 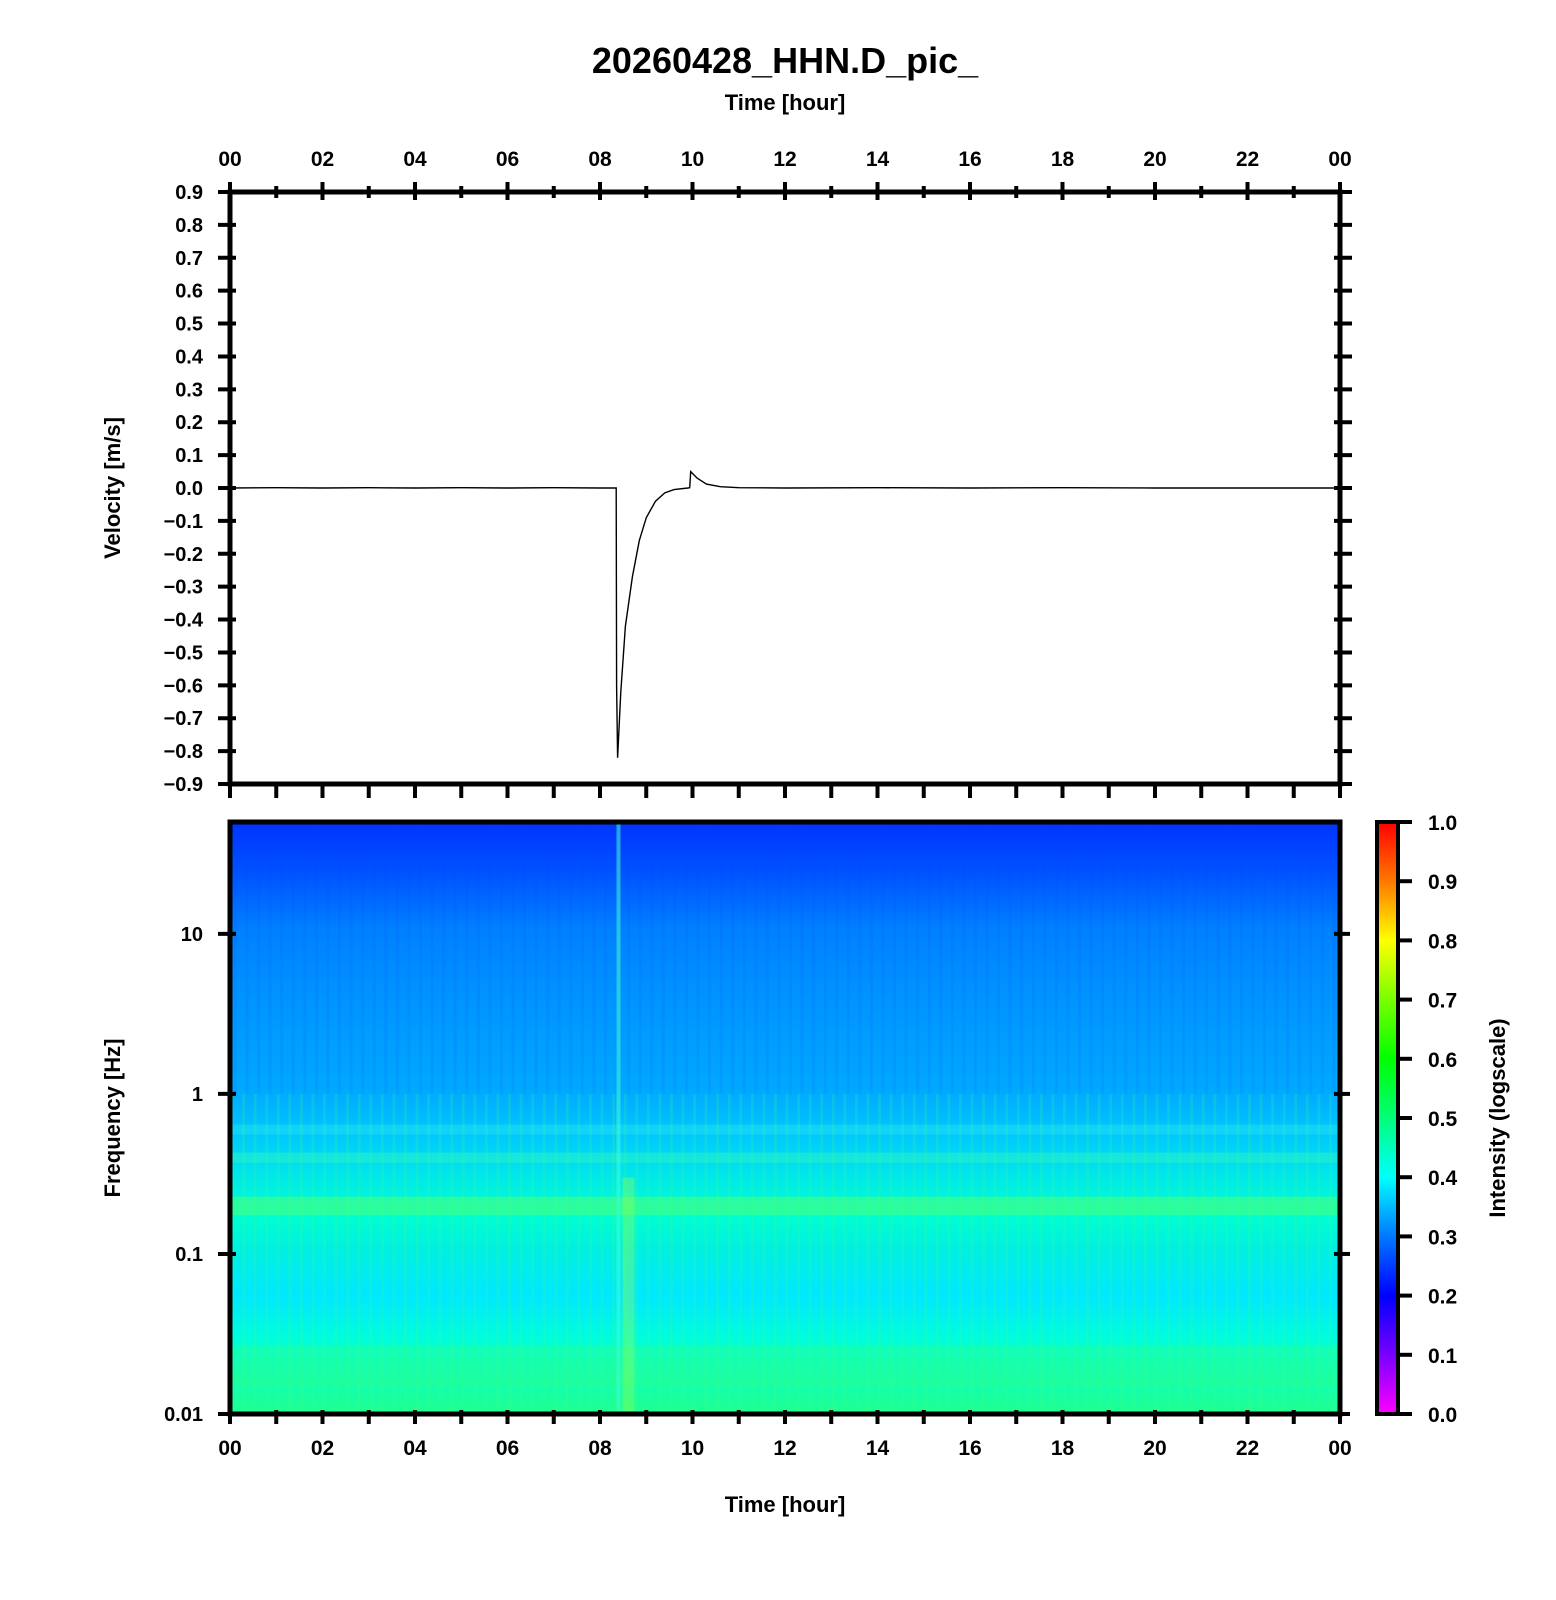 I want to click on velocity-y-tick-label: 0.5, so click(x=189, y=325).